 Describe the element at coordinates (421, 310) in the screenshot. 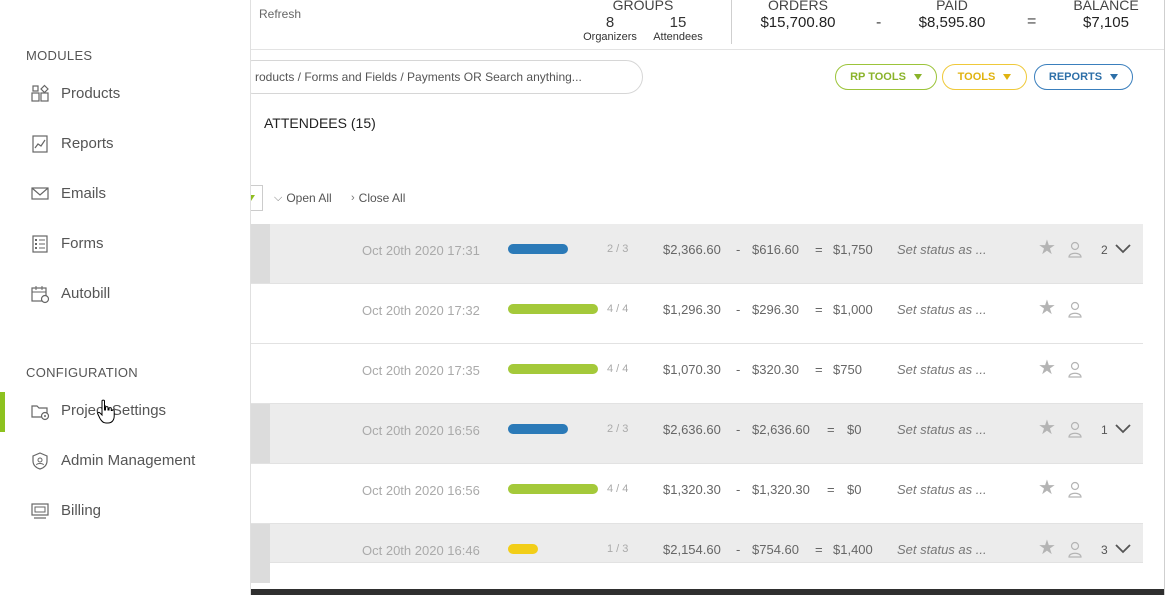

I see `order-date: Oct 20th 2020 17:32` at that location.